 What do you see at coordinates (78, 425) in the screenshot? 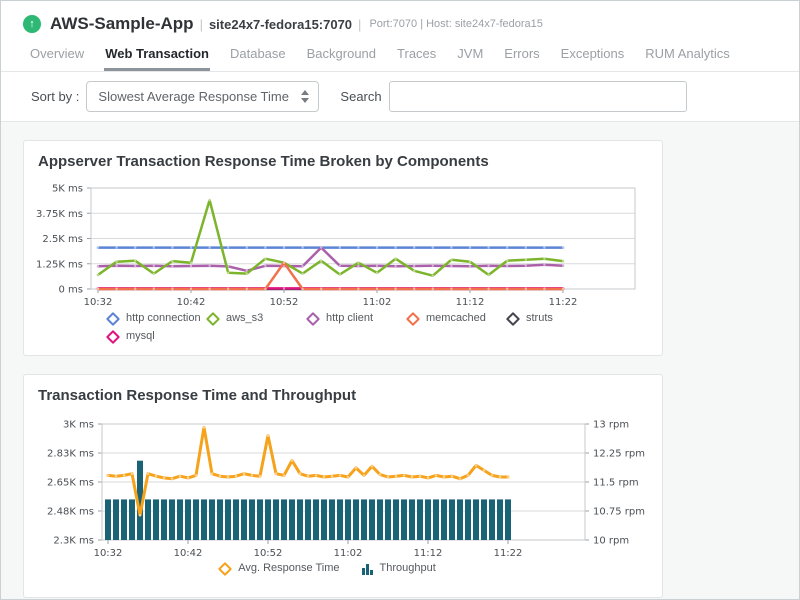
I see `svg-text: 3K ms` at bounding box center [78, 425].